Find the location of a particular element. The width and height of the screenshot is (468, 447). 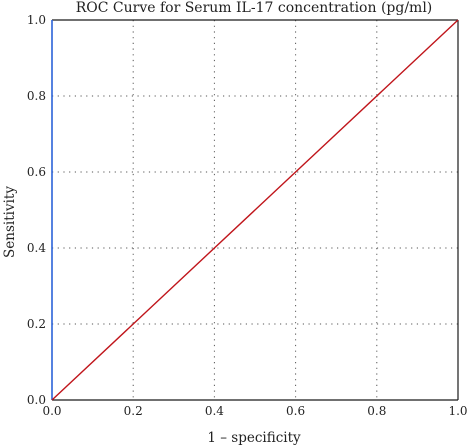

x-axis-label: 1 – specificity is located at coordinates (254, 438).